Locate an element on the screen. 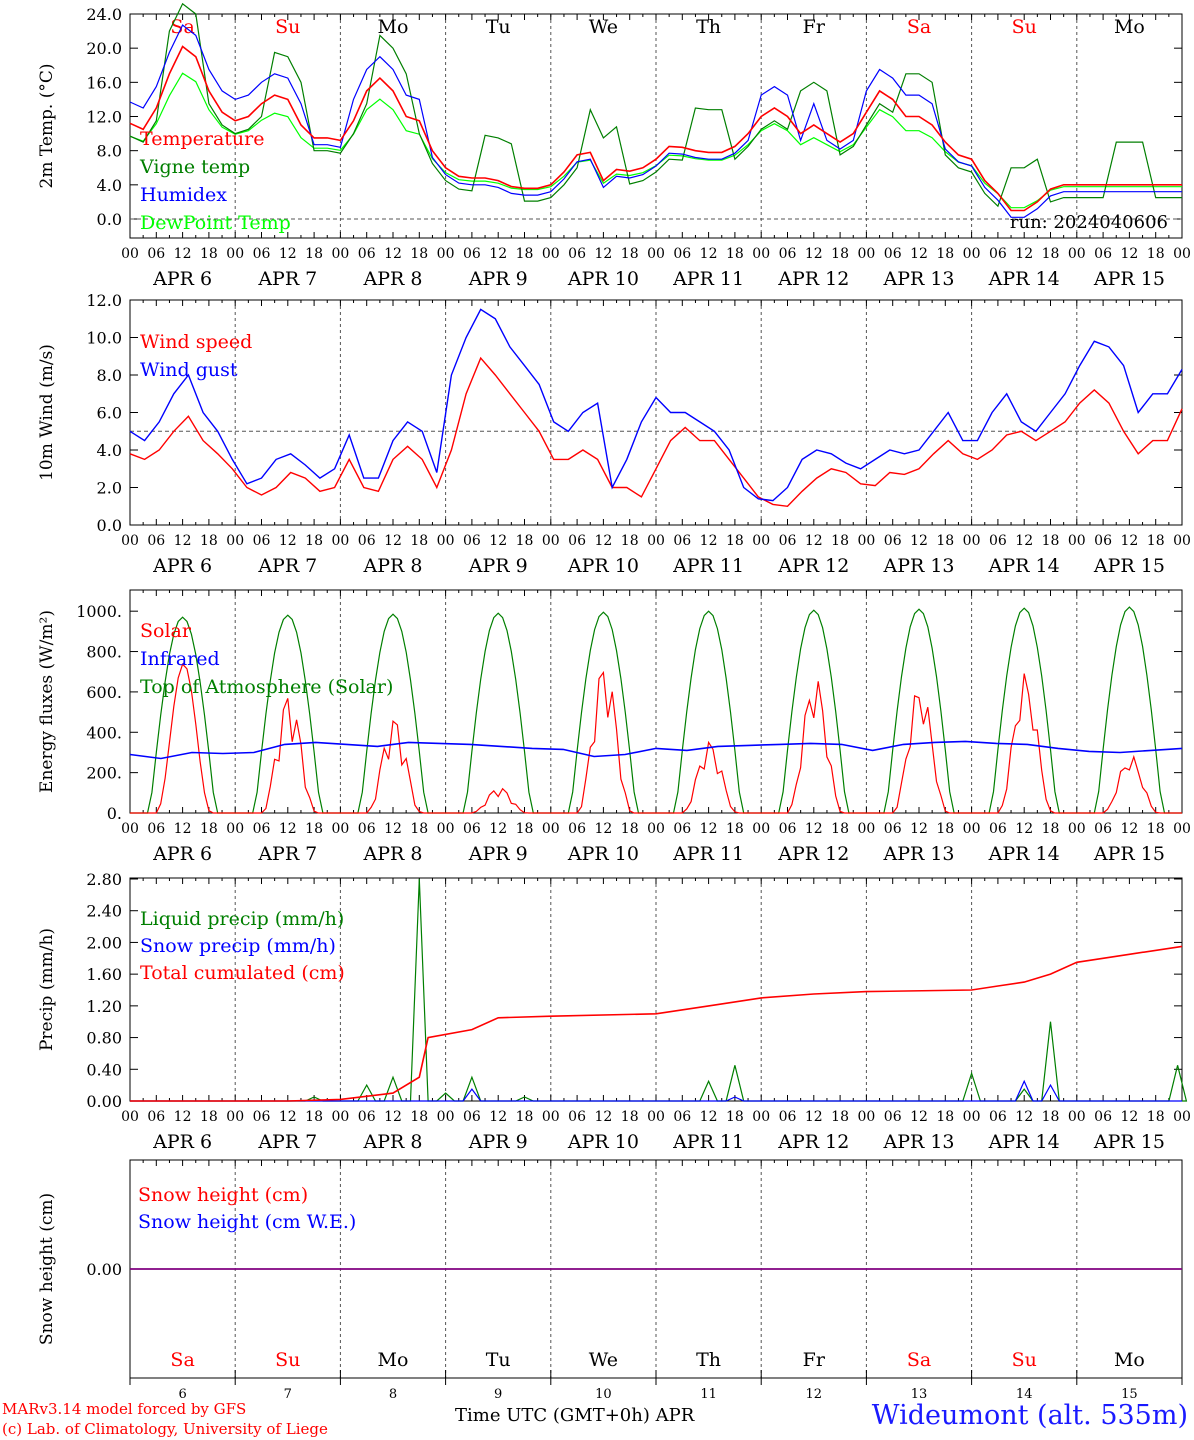 The image size is (1194, 1440). date-label: APR 13 is located at coordinates (918, 1142).